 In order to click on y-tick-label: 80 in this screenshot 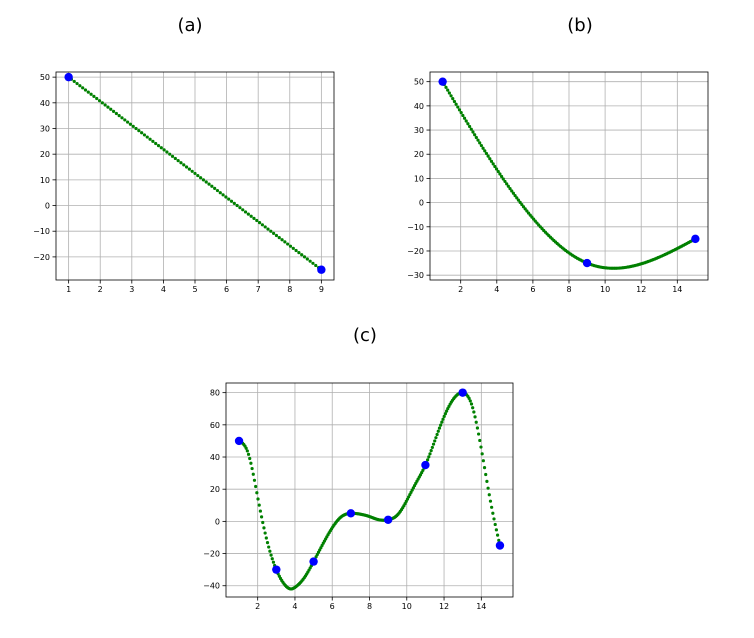, I will do `click(215, 393)`.